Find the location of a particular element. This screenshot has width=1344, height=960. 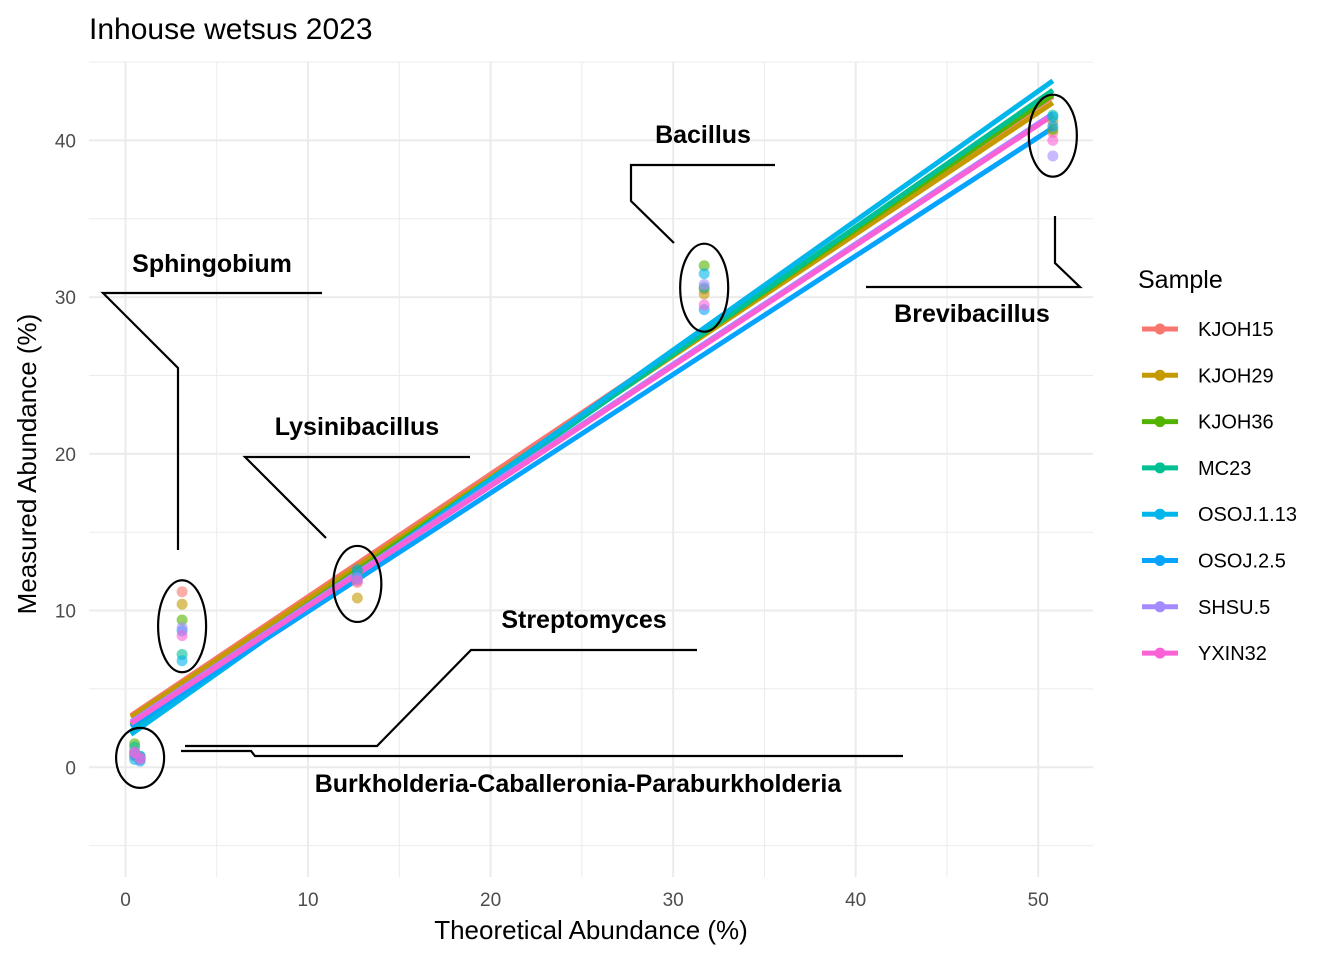

chart-title: Inhouse wetsus 2023 is located at coordinates (231, 29).